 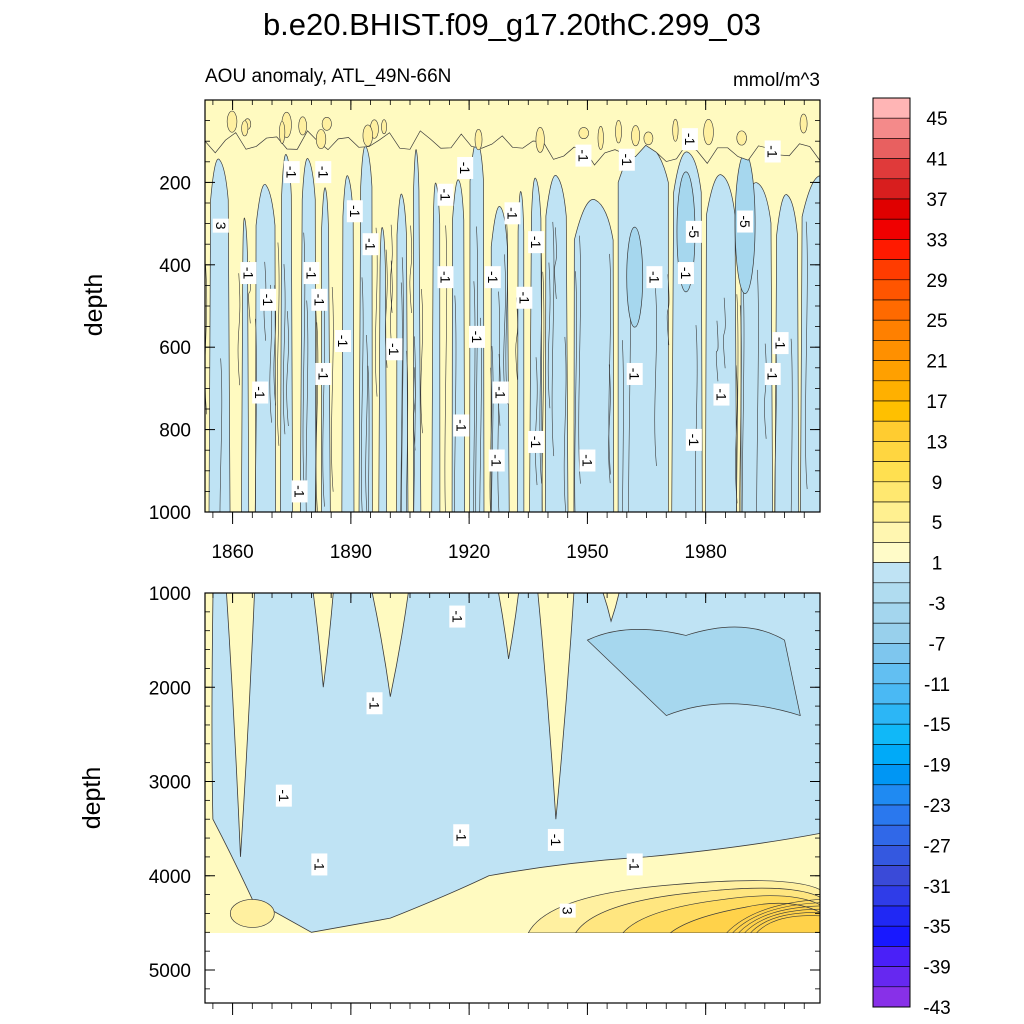 What do you see at coordinates (936, 362) in the screenshot?
I see `colorbar-label: 21` at bounding box center [936, 362].